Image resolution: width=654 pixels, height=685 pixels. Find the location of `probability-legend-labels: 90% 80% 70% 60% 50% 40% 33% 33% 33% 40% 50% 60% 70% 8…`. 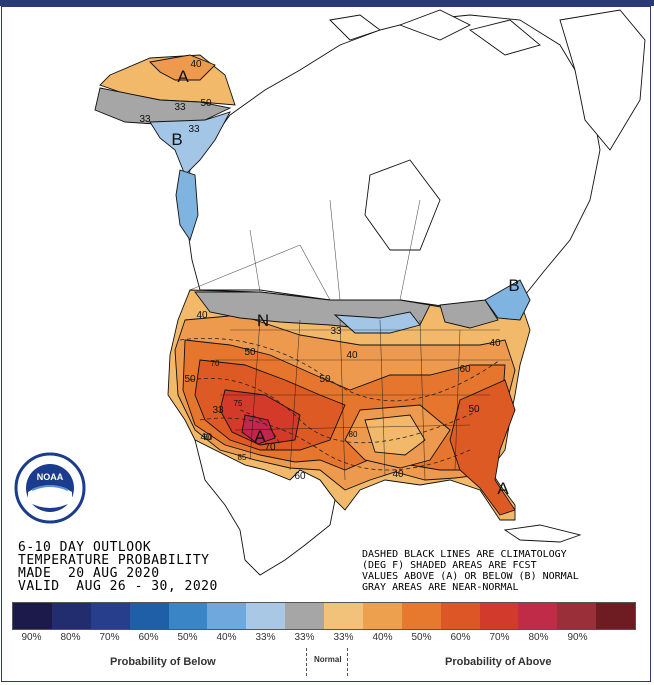

probability-legend-labels: 90% 80% 70% 60% 50% 40% 33% 33% 33% 40% 50% 60% 70% 8… is located at coordinates (324, 639).